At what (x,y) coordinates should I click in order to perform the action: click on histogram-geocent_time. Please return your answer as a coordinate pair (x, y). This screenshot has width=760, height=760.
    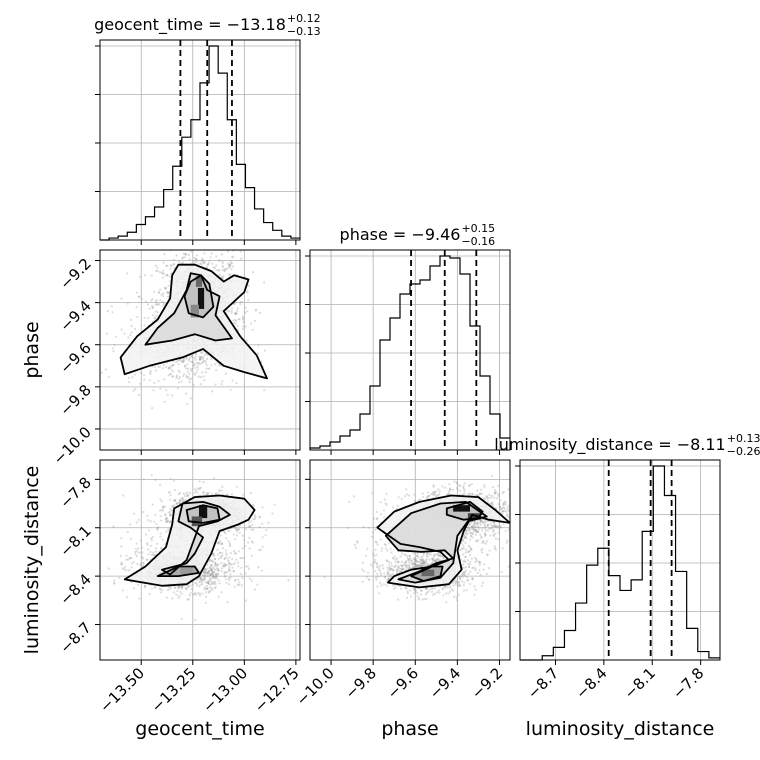
    Looking at the image, I should click on (200, 143).